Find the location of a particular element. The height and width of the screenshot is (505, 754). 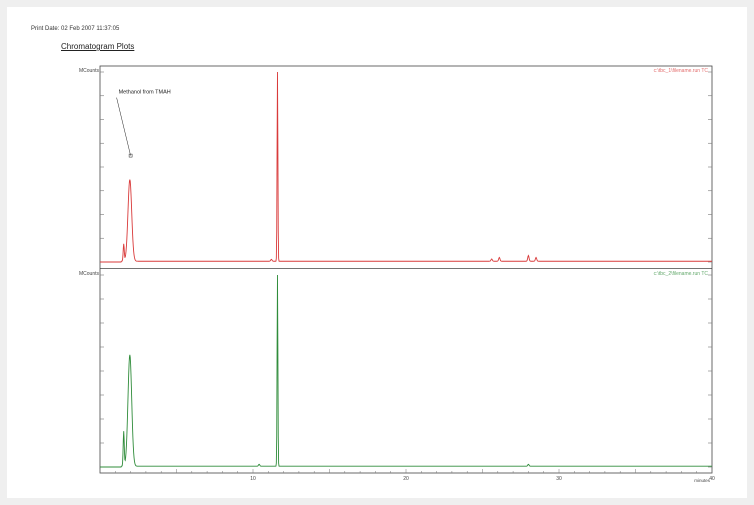

trace-label: c:\tbc_2\filename.run TC is located at coordinates (681, 274).